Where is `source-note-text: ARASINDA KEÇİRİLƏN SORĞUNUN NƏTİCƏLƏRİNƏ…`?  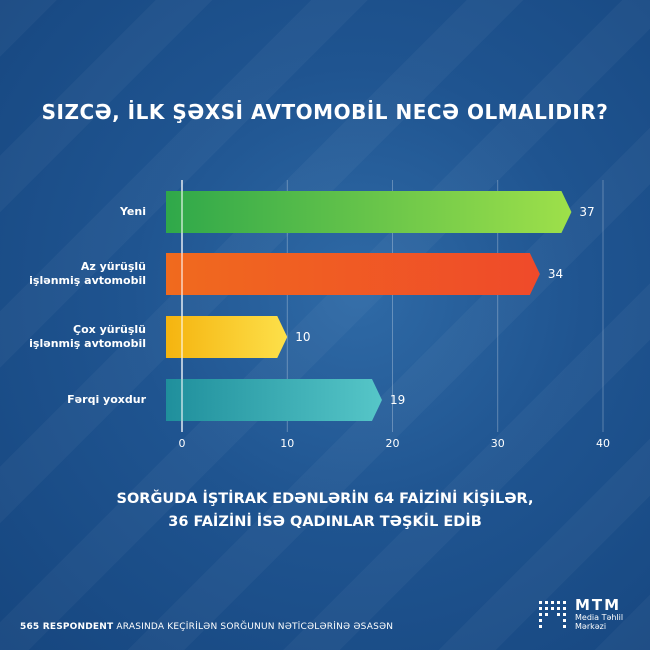
source-note-text: ARASINDA KEÇİRİLƏN SORĞUNUN NƏTİCƏLƏRİNƏ… is located at coordinates (253, 627).